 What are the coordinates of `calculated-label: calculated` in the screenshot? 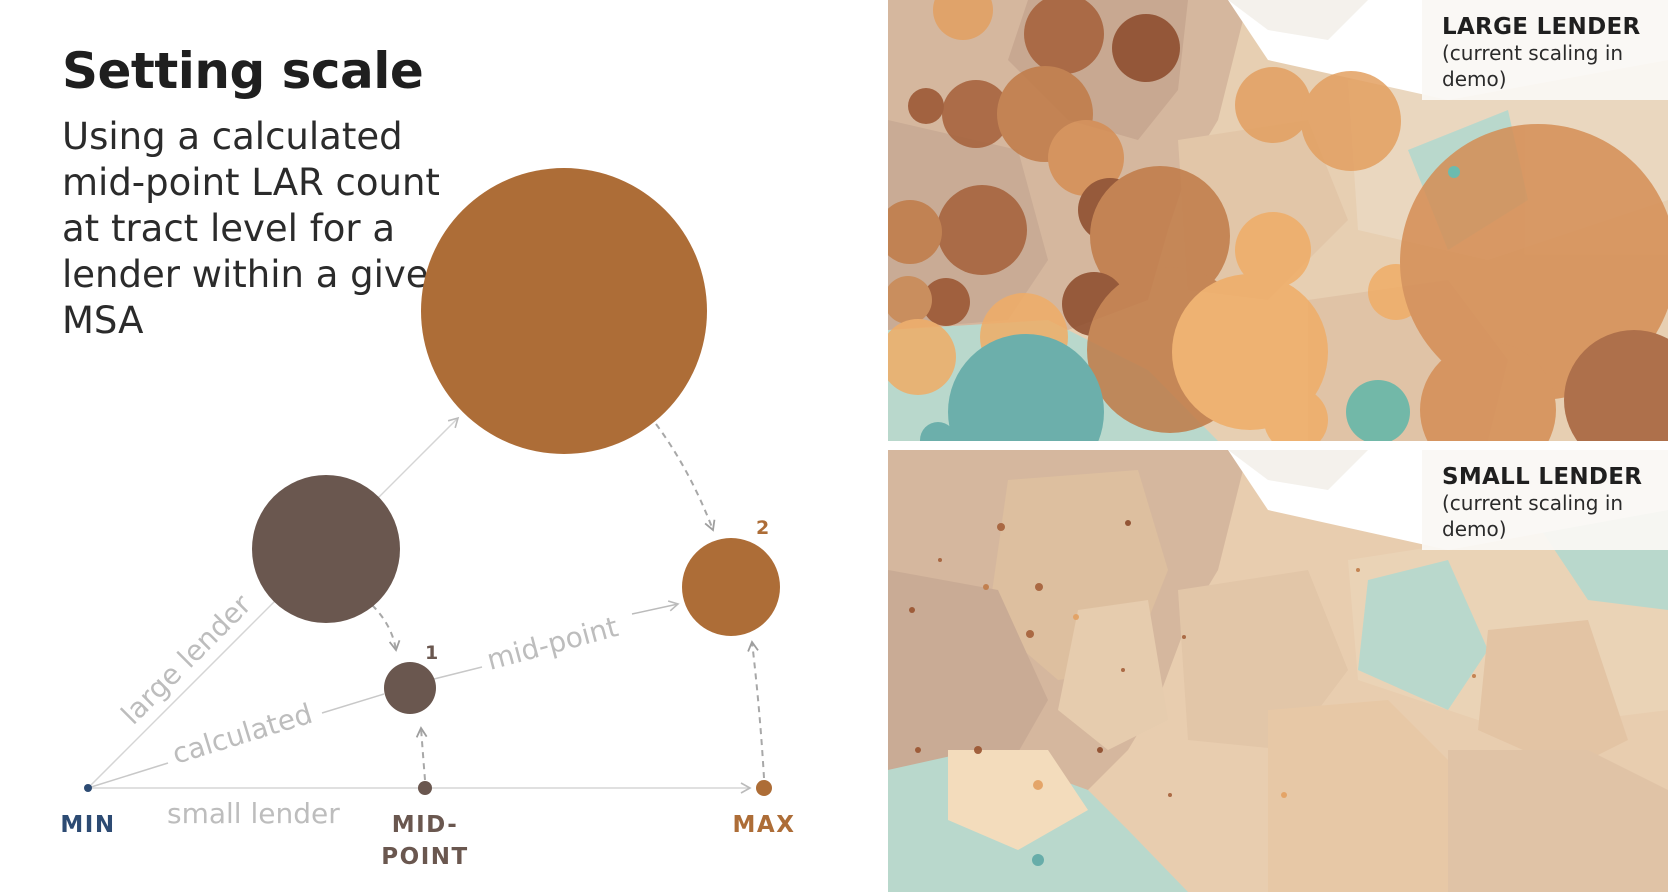 It's located at (242, 734).